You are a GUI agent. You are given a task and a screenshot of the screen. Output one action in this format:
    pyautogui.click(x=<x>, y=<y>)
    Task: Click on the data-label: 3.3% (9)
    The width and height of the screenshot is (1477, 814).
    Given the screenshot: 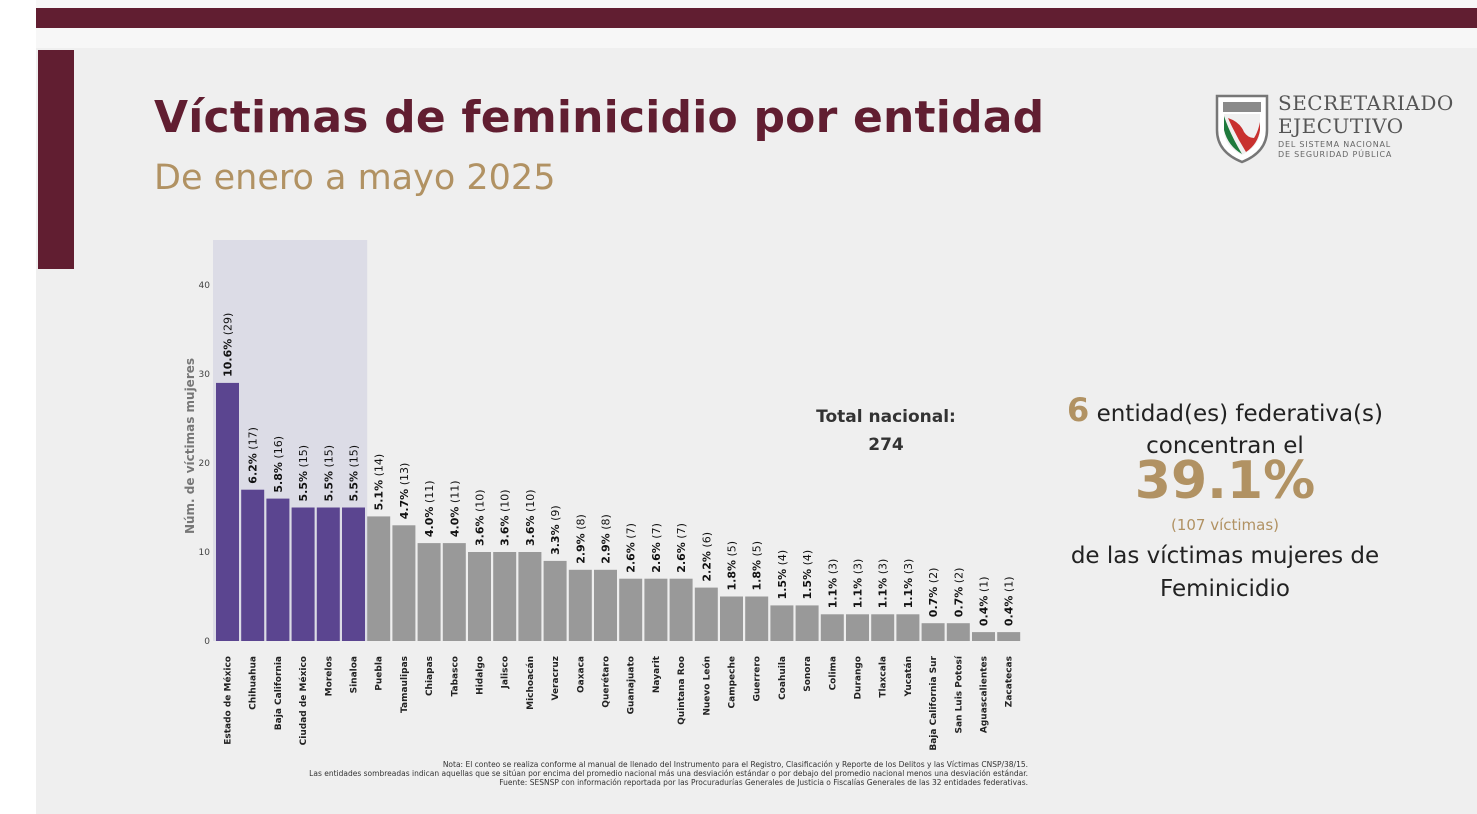 What is the action you would take?
    pyautogui.click(x=555, y=530)
    